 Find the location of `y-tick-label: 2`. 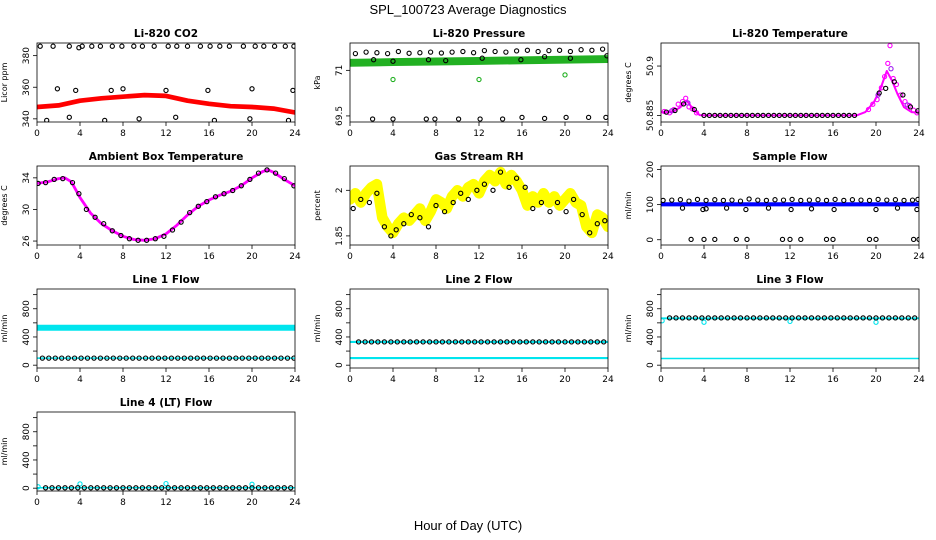

y-tick-label: 2 is located at coordinates (340, 190).